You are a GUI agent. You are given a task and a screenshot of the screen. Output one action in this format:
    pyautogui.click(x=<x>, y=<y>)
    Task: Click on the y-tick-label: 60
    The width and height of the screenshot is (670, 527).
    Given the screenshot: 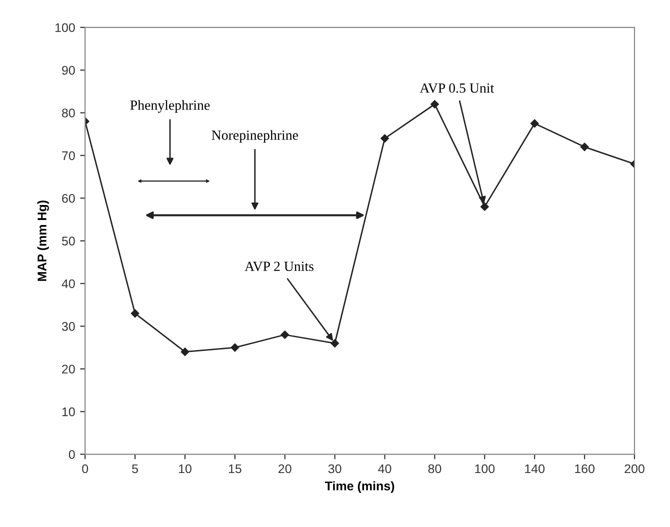 What is the action you would take?
    pyautogui.click(x=68, y=198)
    